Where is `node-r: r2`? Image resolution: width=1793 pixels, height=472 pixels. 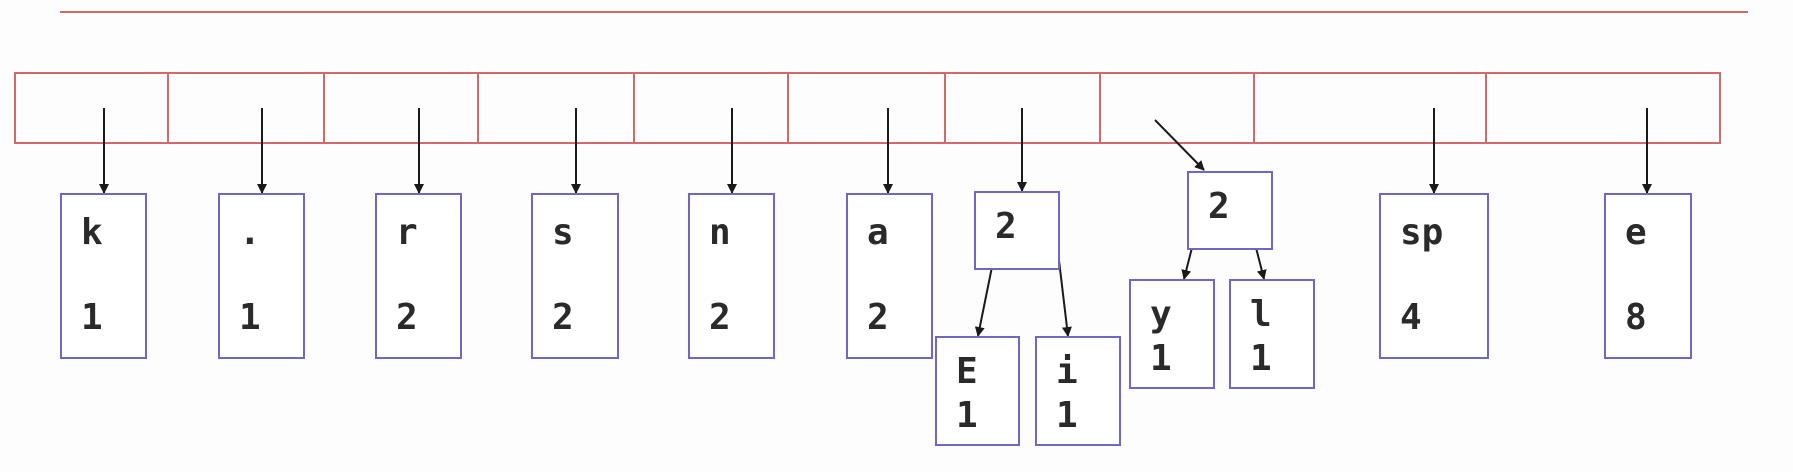 node-r: r2 is located at coordinates (418, 276).